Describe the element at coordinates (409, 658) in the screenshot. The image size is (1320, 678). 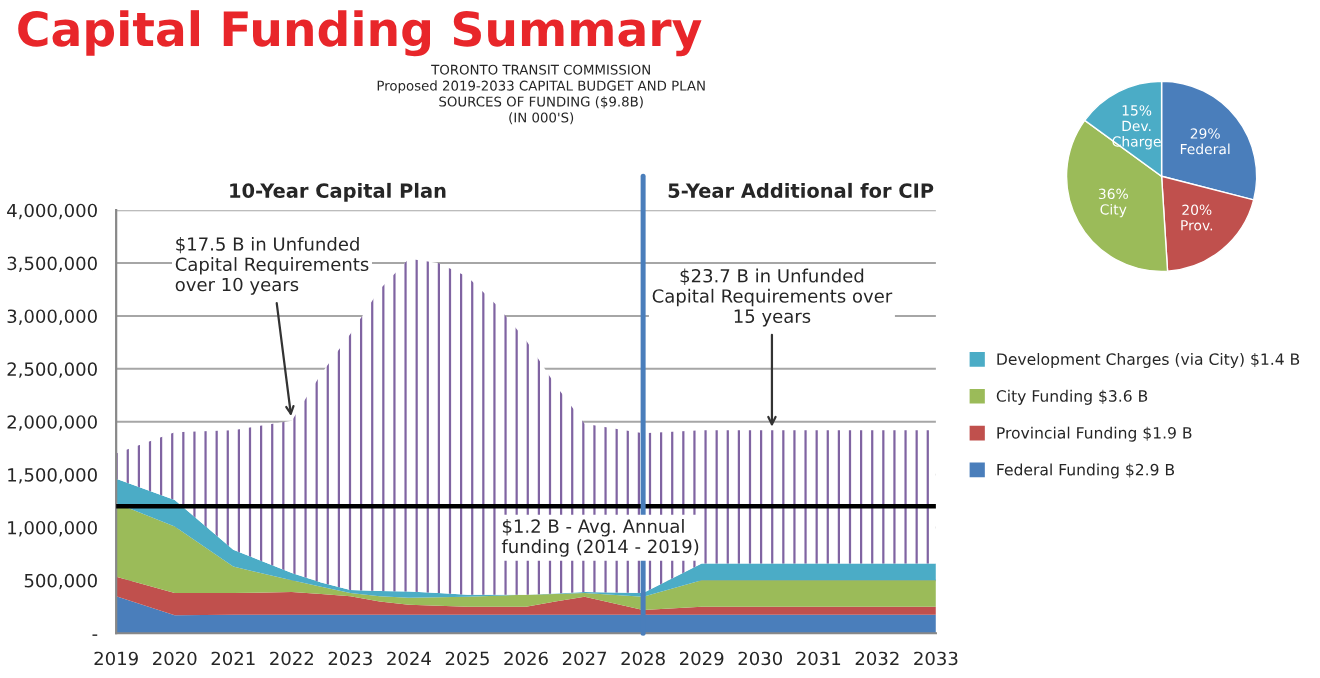
I see `x-tick-label: 2024` at that location.